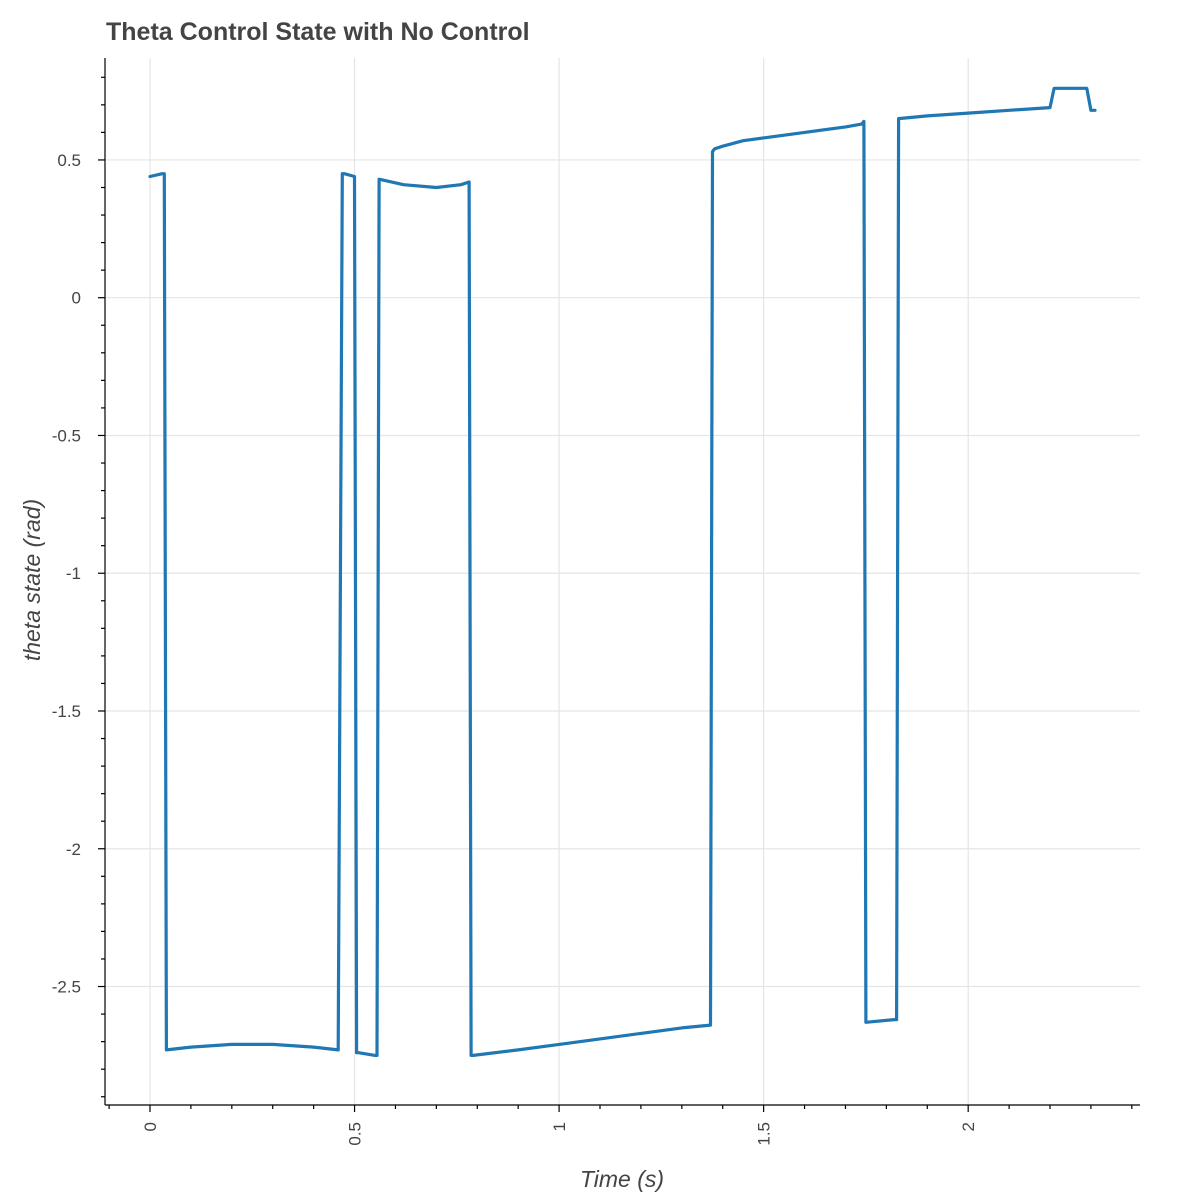 The width and height of the screenshot is (1200, 1200). Describe the element at coordinates (32, 580) in the screenshot. I see `y-axis-label: theta state (rad)` at that location.